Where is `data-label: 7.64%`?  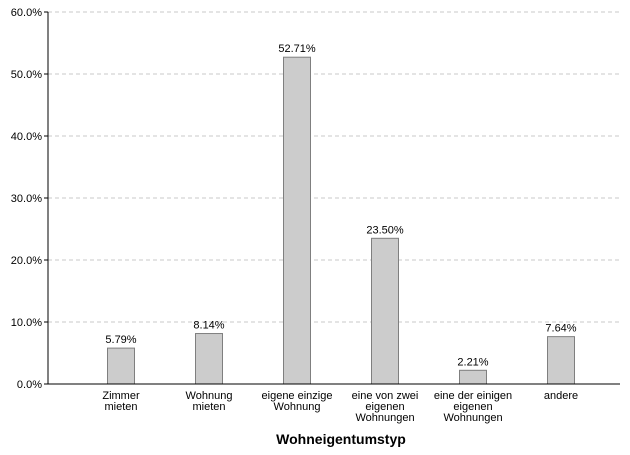 data-label: 7.64% is located at coordinates (560, 329).